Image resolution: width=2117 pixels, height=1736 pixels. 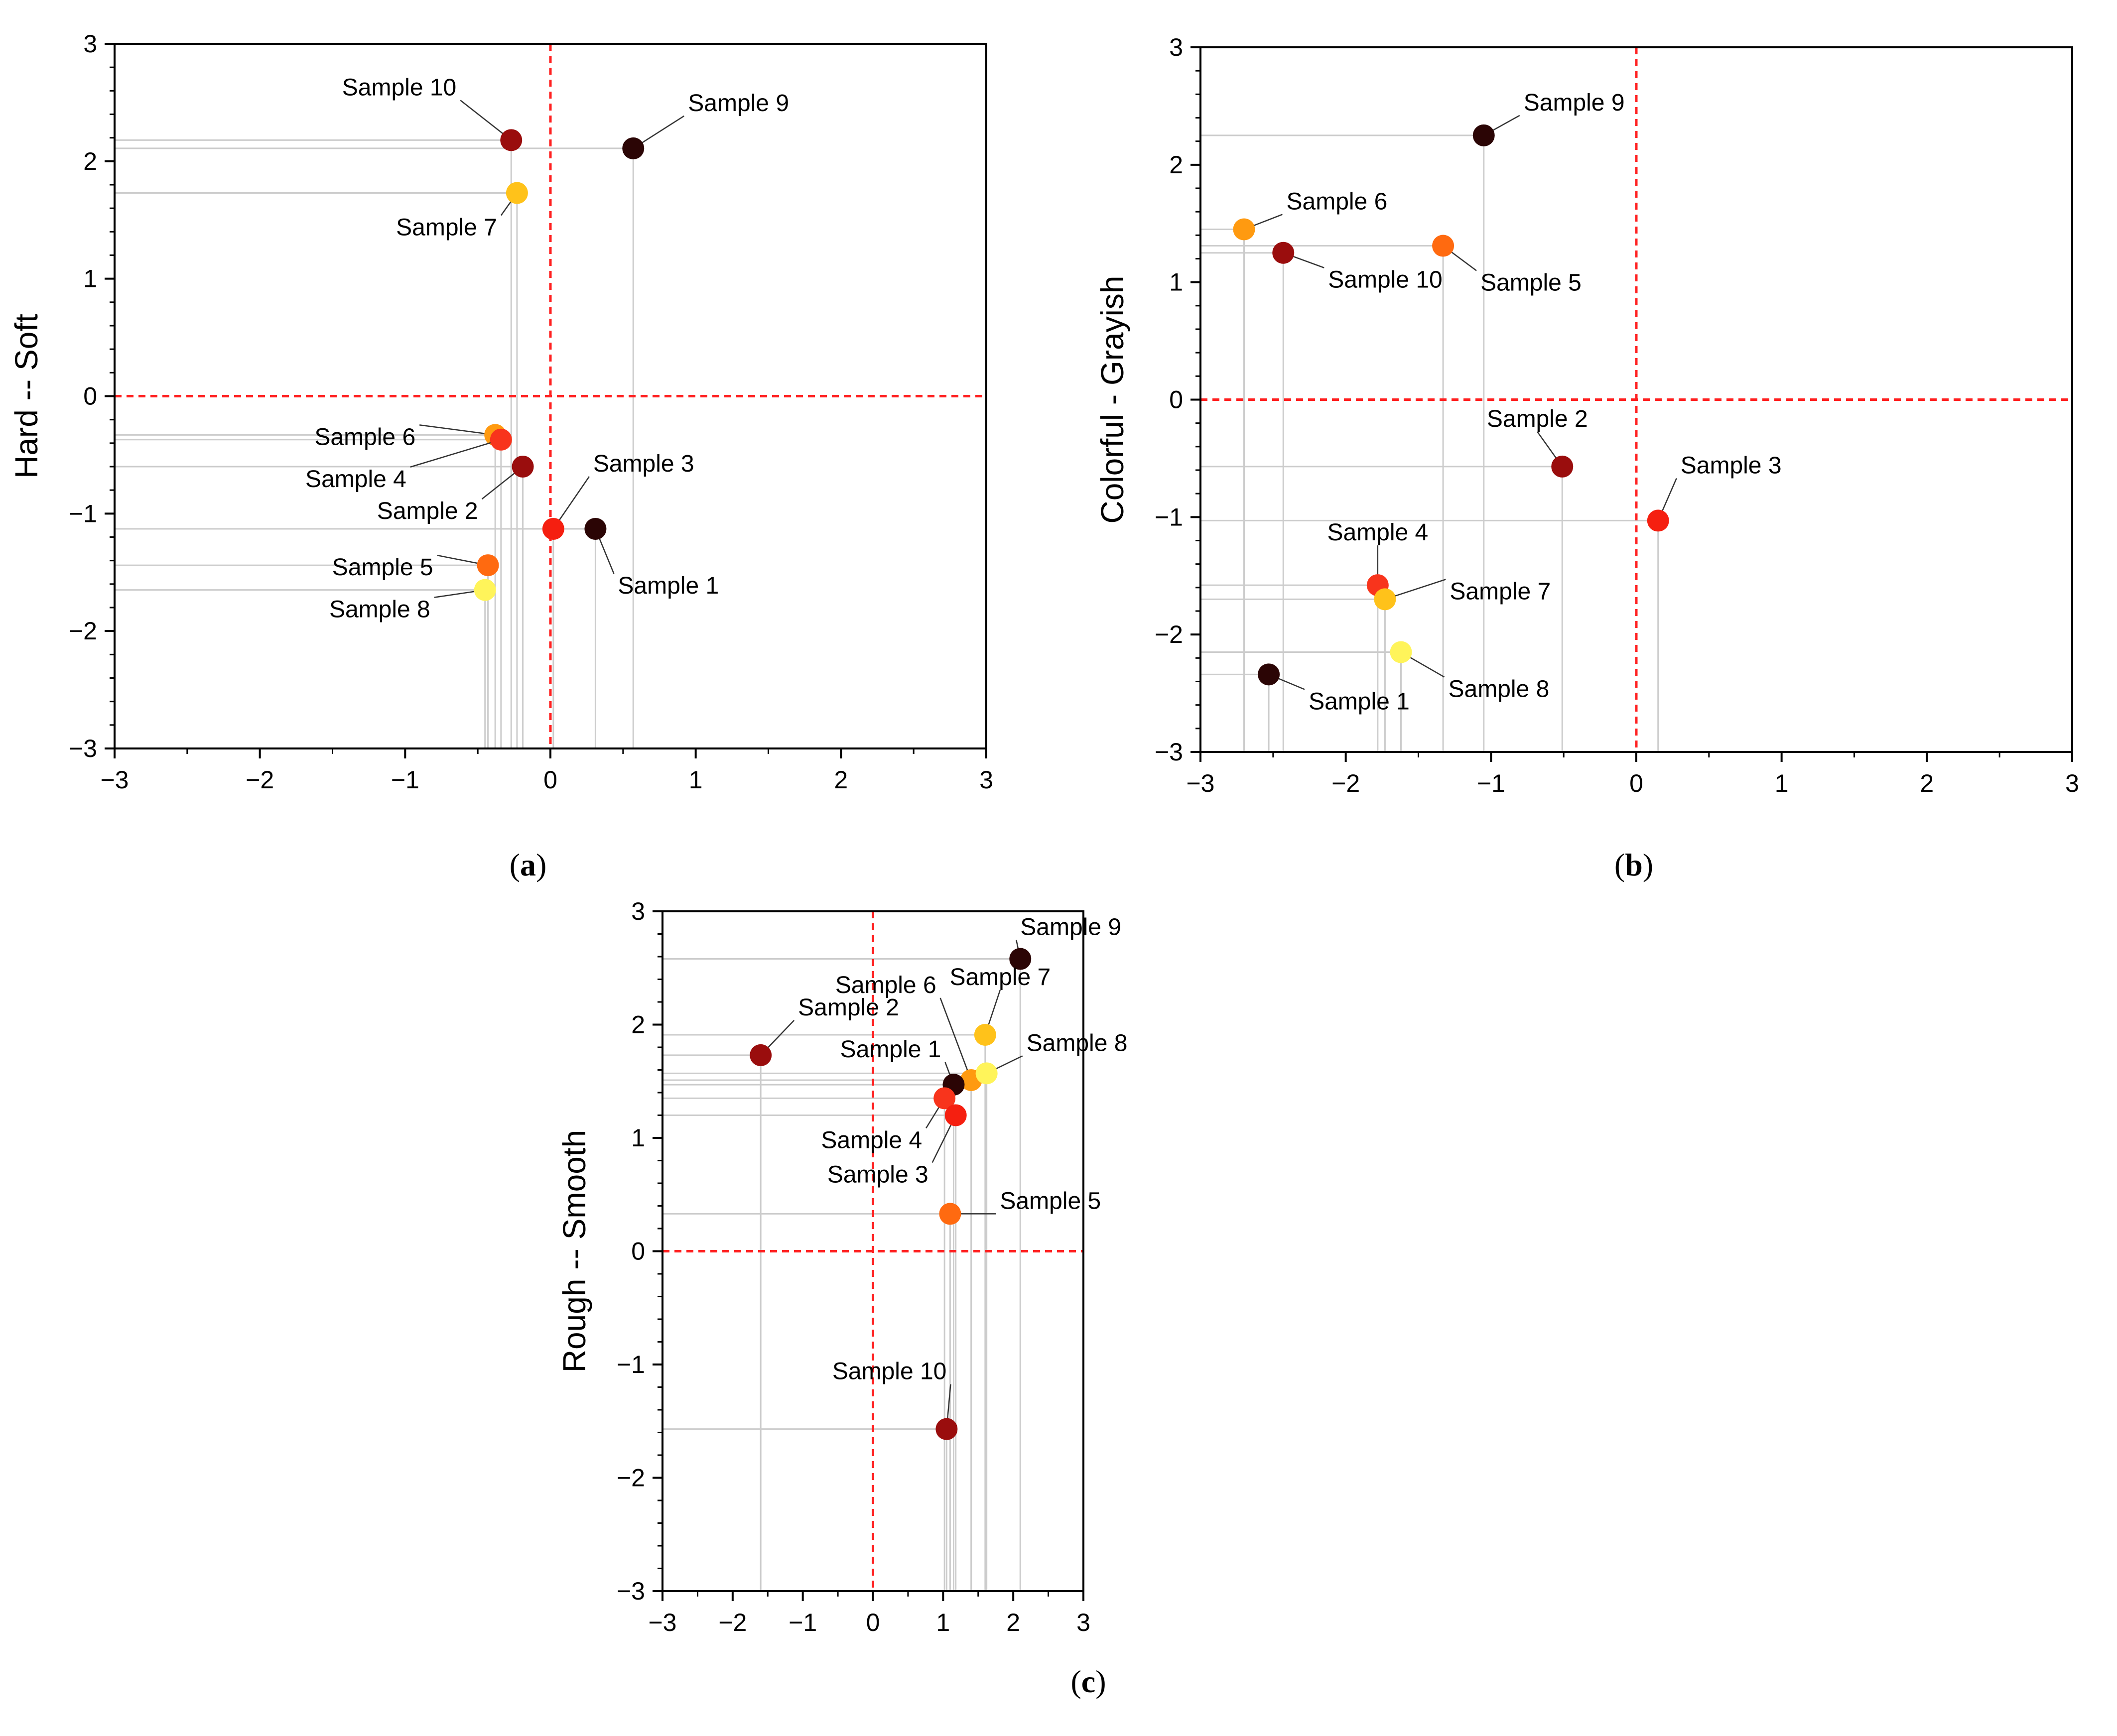 I want to click on caption-a: (a), so click(x=528, y=864).